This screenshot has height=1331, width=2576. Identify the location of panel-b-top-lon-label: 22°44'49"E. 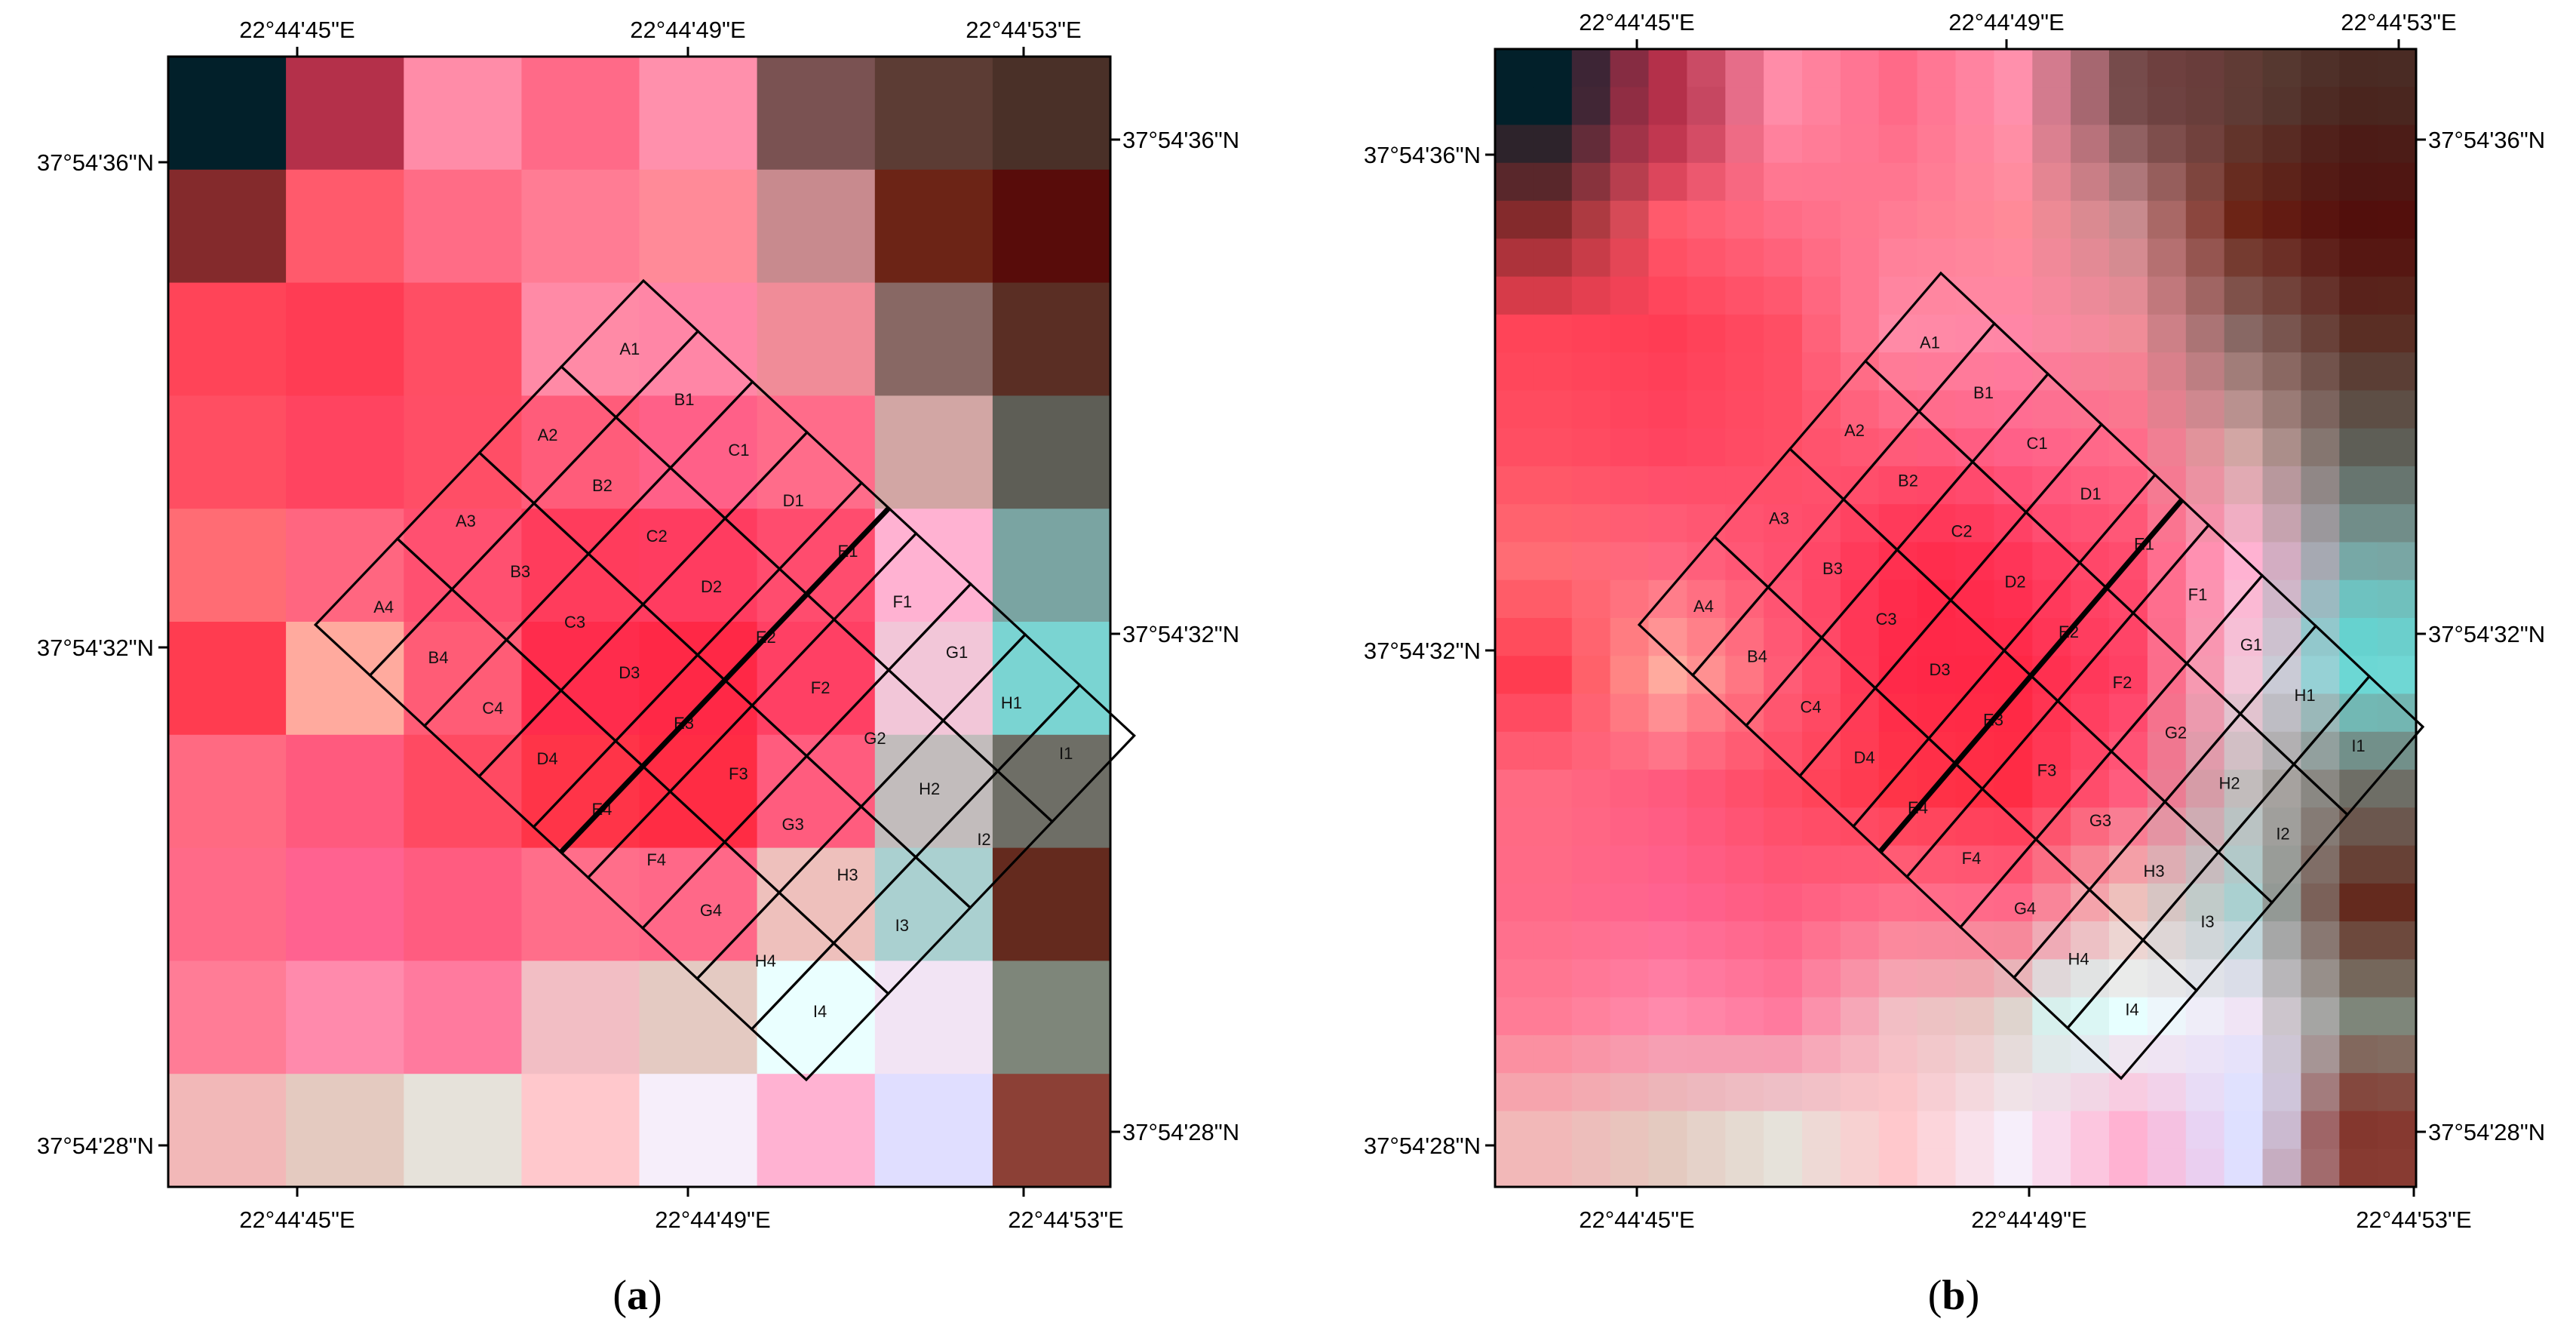
(2006, 22).